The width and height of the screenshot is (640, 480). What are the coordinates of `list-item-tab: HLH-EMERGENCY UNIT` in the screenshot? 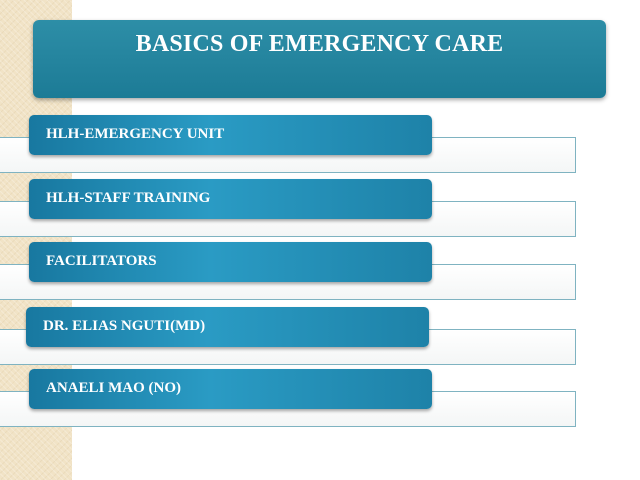 It's located at (230, 135).